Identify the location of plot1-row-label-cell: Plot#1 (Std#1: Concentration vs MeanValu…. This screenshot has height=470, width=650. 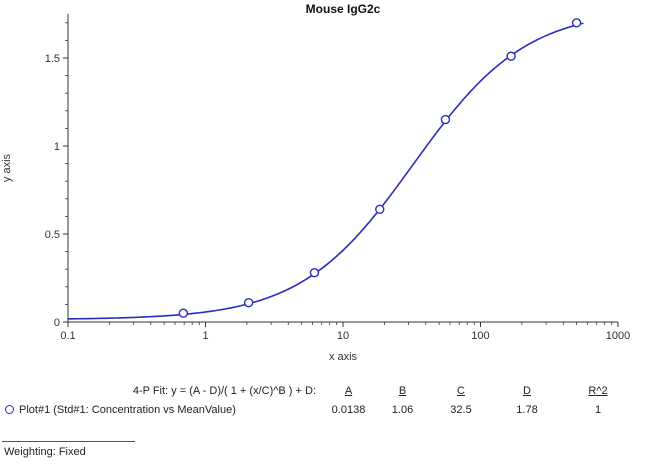
(161, 410).